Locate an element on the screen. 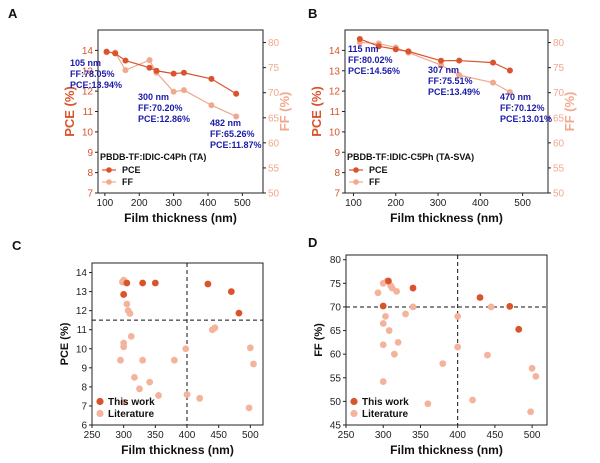  y-tick-label: 8 is located at coordinates (337, 173).